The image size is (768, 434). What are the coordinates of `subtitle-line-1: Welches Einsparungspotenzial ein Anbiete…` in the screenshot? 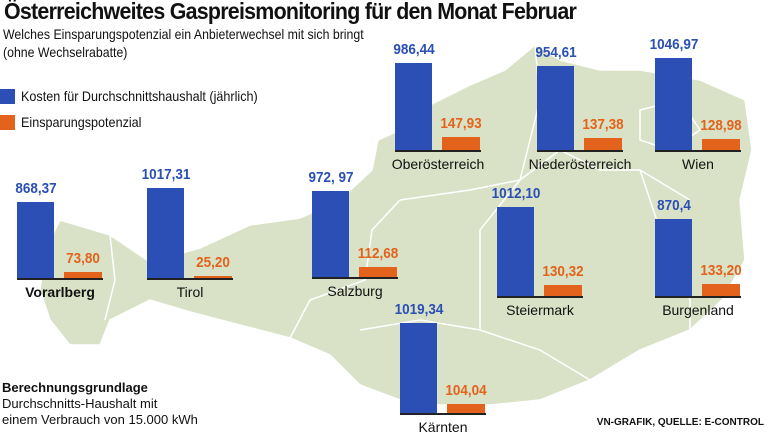 It's located at (183, 34).